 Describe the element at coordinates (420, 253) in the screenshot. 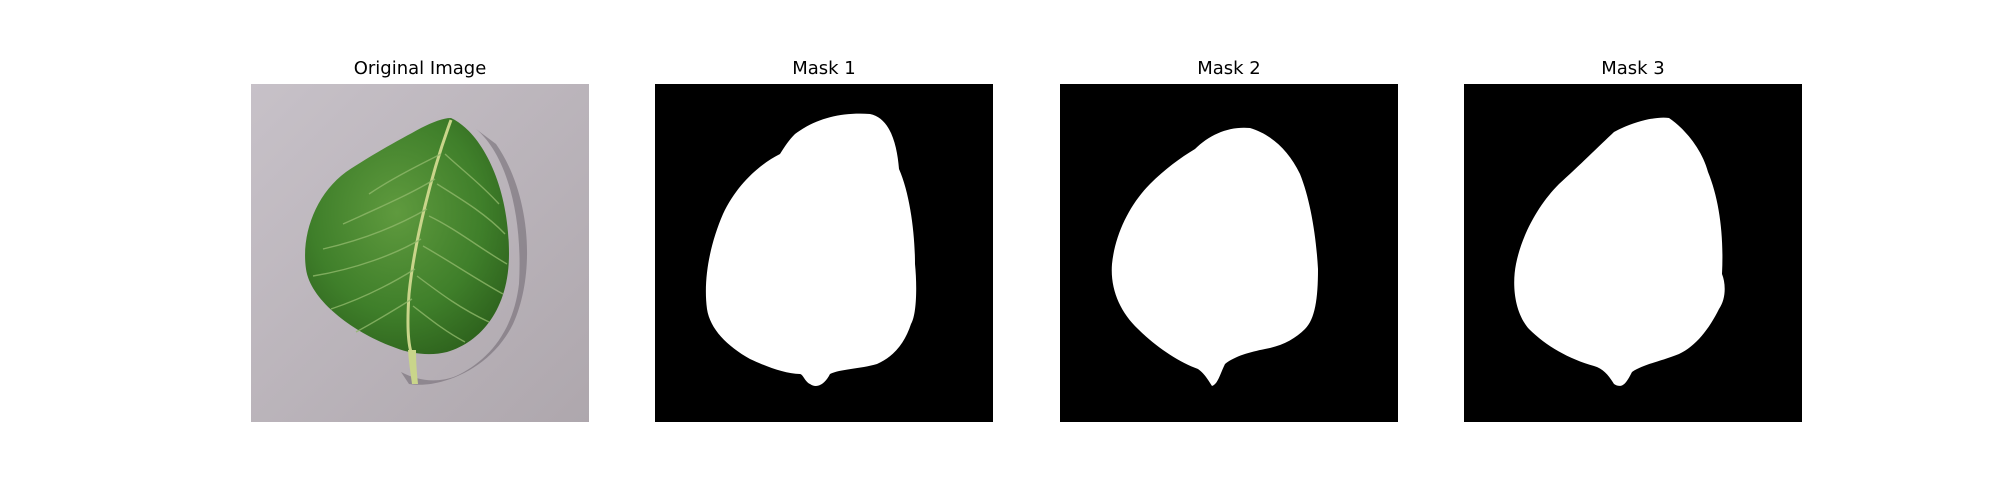

I see `original-leaf-photo` at that location.